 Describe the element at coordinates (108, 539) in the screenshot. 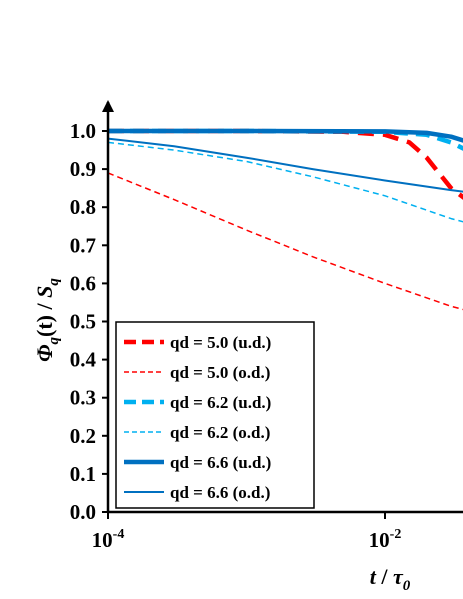

I see `x-tick-label: 10⁻⁴` at that location.